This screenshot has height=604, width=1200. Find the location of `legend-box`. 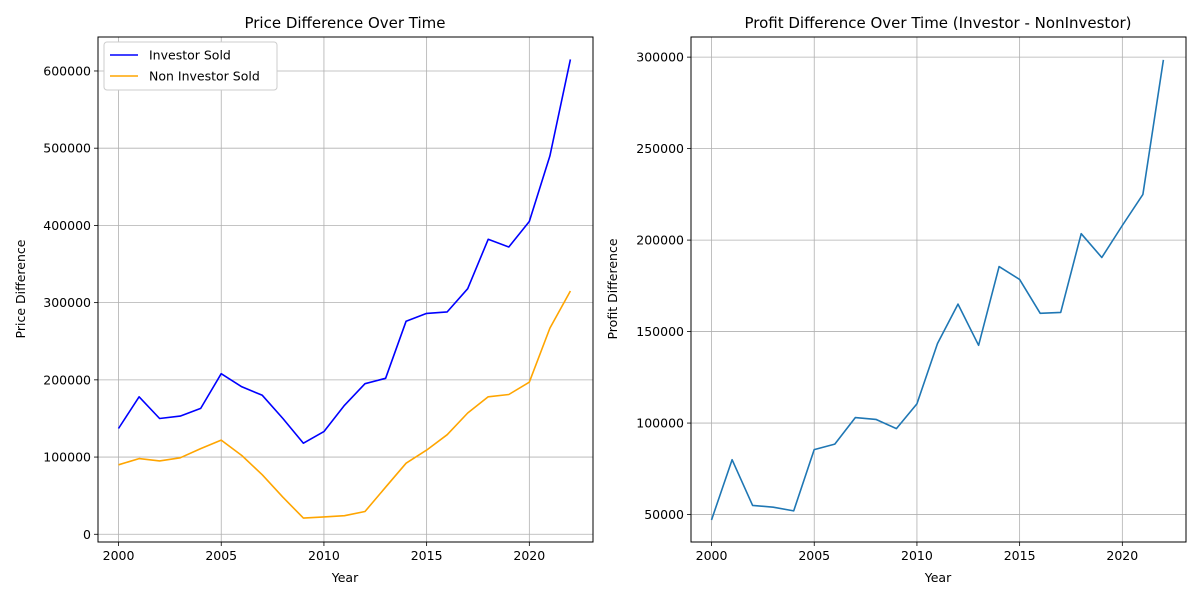

legend-box is located at coordinates (190, 66).